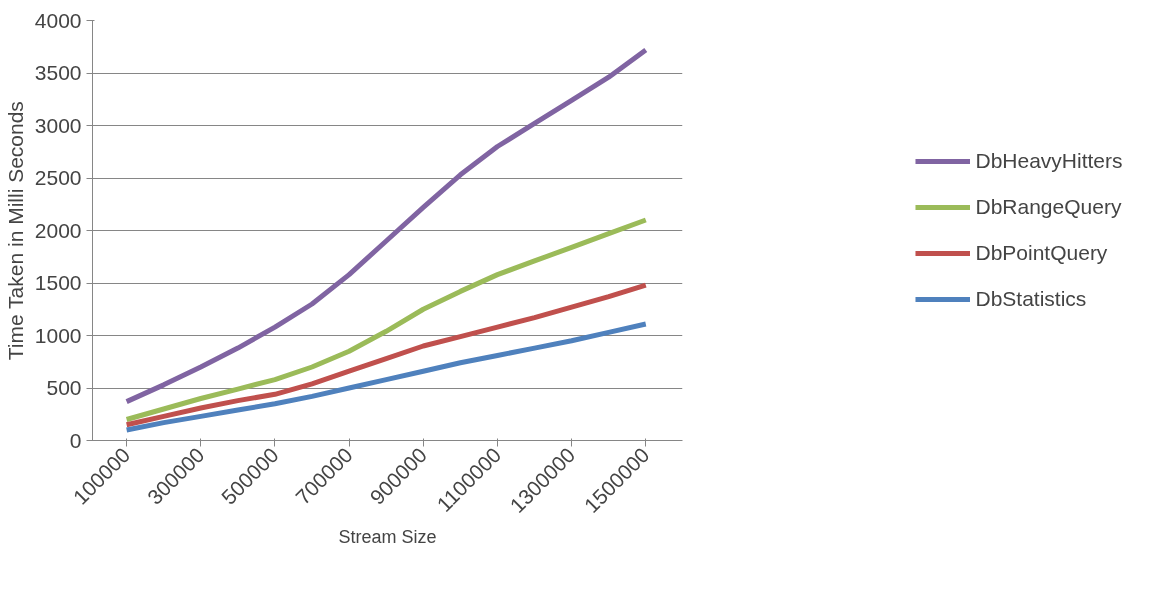  What do you see at coordinates (1048, 207) in the screenshot?
I see `legend-label: DbRangeQuery` at bounding box center [1048, 207].